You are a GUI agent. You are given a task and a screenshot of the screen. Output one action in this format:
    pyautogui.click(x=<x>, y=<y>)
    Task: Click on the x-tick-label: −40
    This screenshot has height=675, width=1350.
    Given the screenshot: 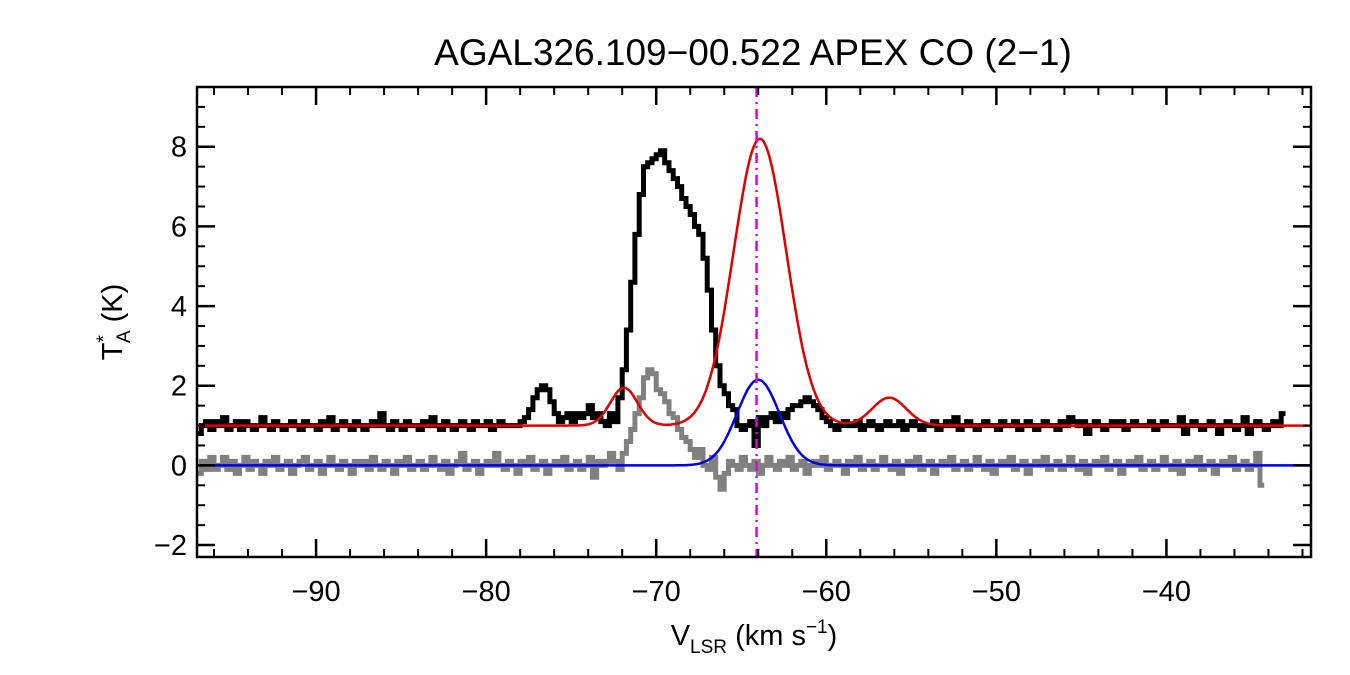 What is the action you would take?
    pyautogui.click(x=1166, y=592)
    